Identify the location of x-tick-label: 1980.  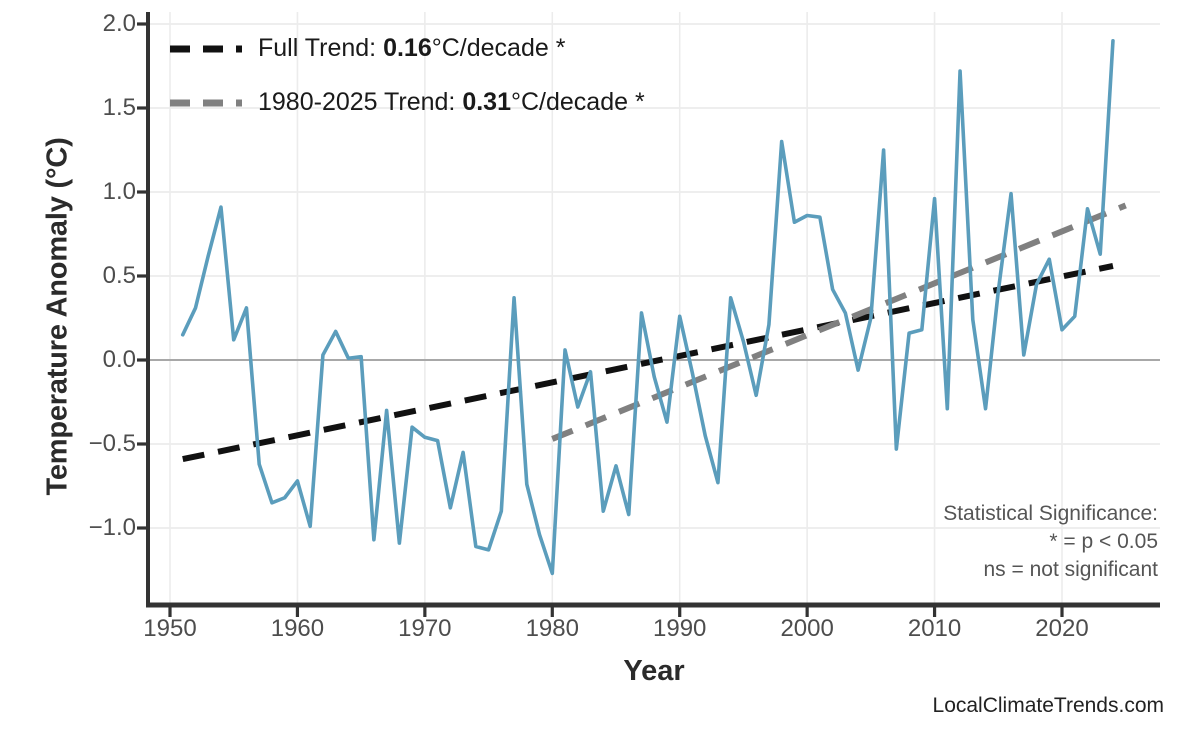
(552, 628).